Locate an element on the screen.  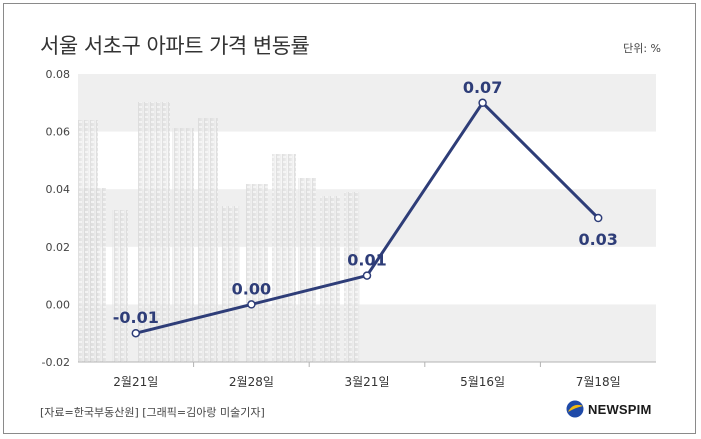
x-axis: 2월21일 2월28일 3월21일 5월16일 7월18일 is located at coordinates (367, 375).